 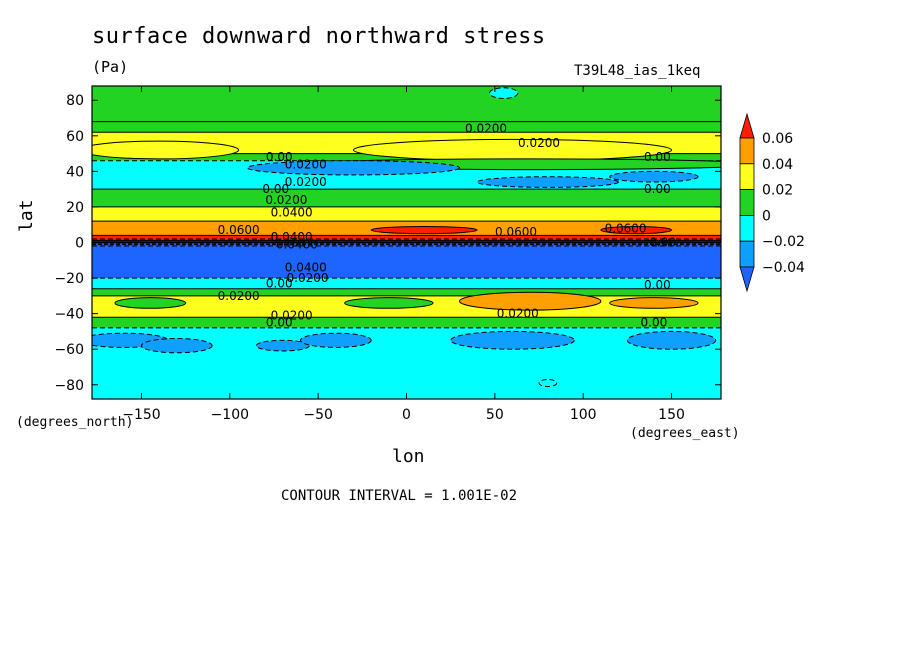 What do you see at coordinates (75, 172) in the screenshot?
I see `y-tick-label: 40` at bounding box center [75, 172].